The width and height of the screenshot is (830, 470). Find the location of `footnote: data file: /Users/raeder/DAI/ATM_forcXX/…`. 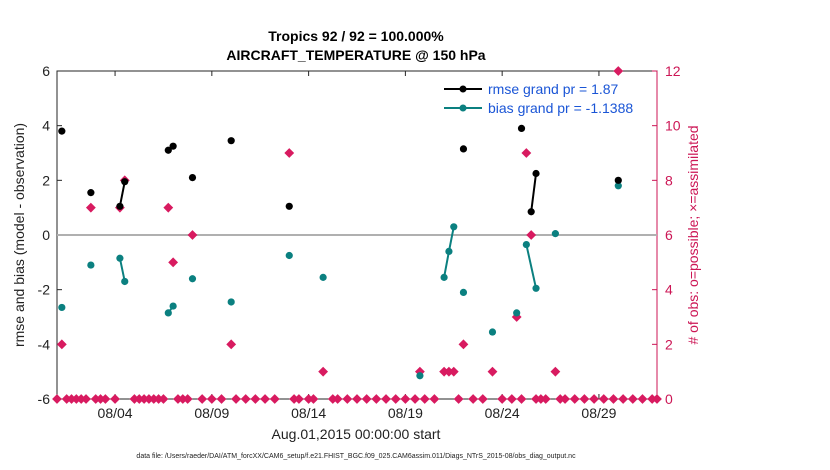

footnote: data file: /Users/raeder/DAI/ATM_forcXX/… is located at coordinates (356, 456).